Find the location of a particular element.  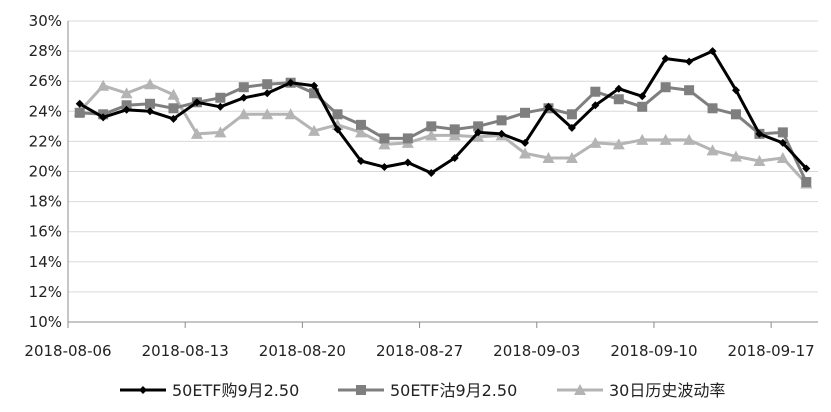

y-tick-label: 20% is located at coordinates (45, 172).